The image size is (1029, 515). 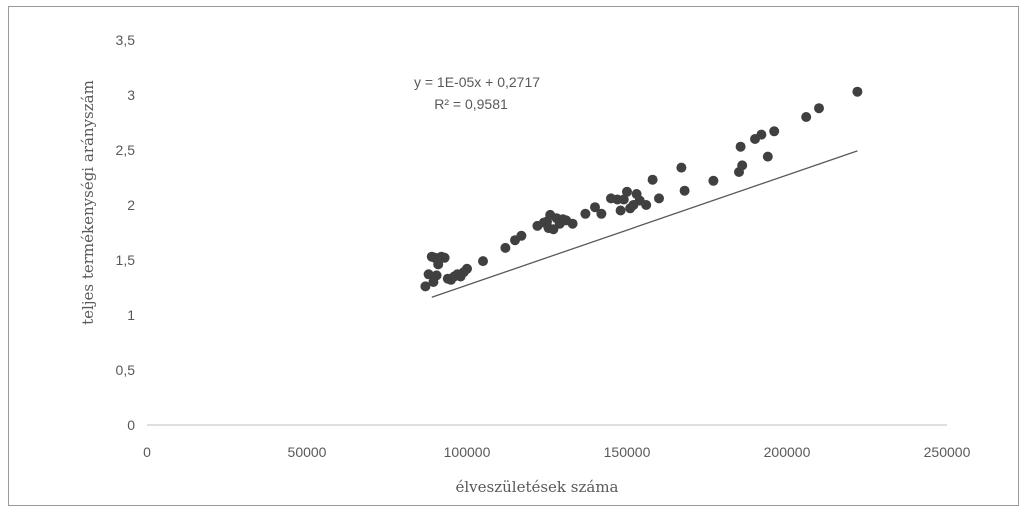 I want to click on trendline-r-squared: R² = 0,9581, so click(x=471, y=104).